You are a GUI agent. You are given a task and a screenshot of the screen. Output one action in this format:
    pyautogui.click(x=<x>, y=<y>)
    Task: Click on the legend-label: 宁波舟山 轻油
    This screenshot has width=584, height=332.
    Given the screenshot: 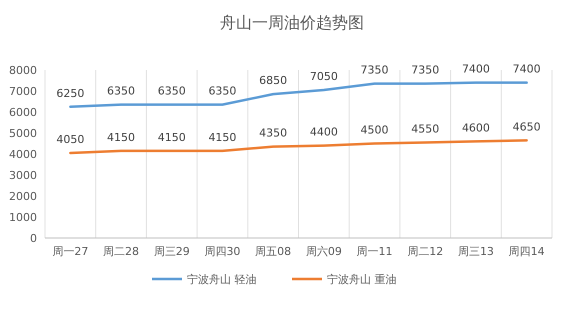 What is the action you would take?
    pyautogui.click(x=221, y=279)
    